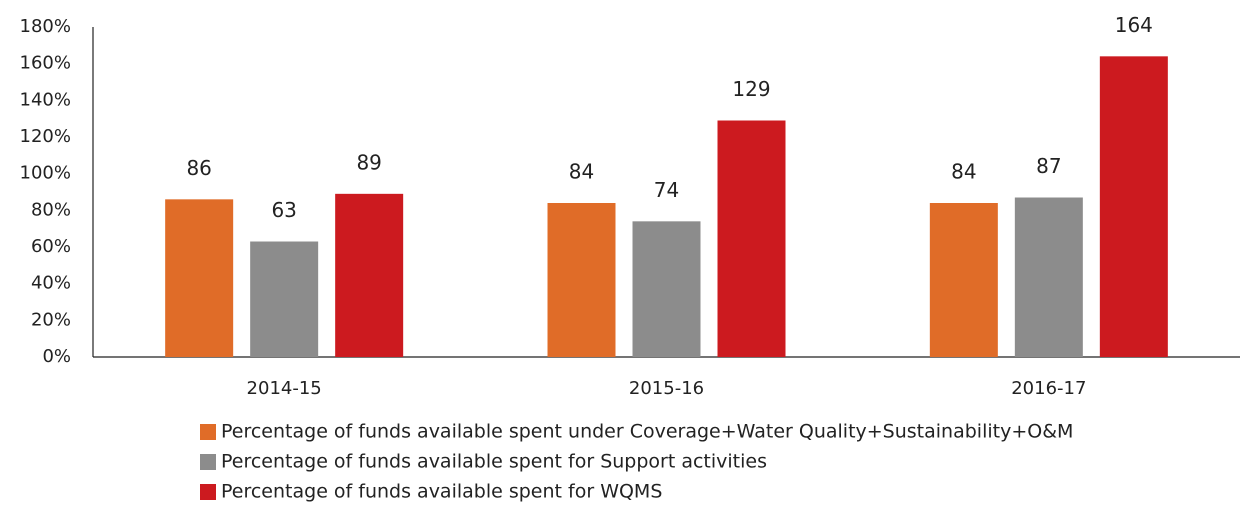 The width and height of the screenshot is (1240, 509). What do you see at coordinates (283, 210) in the screenshot?
I see `data-label: 63` at bounding box center [283, 210].